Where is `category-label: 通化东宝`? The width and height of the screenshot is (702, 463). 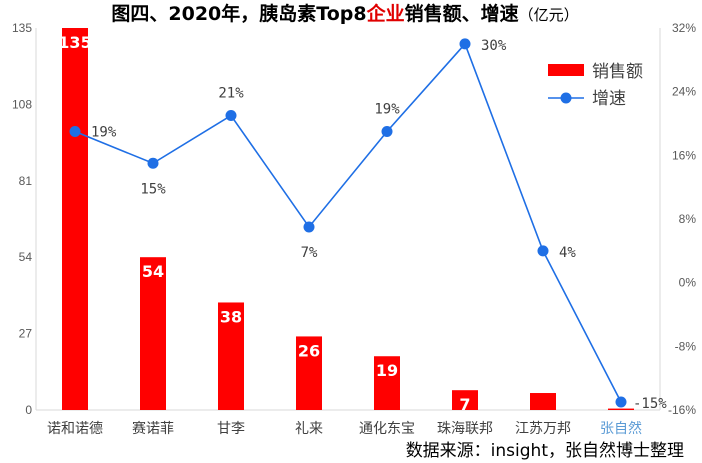 category-label: 通化东宝 is located at coordinates (387, 429).